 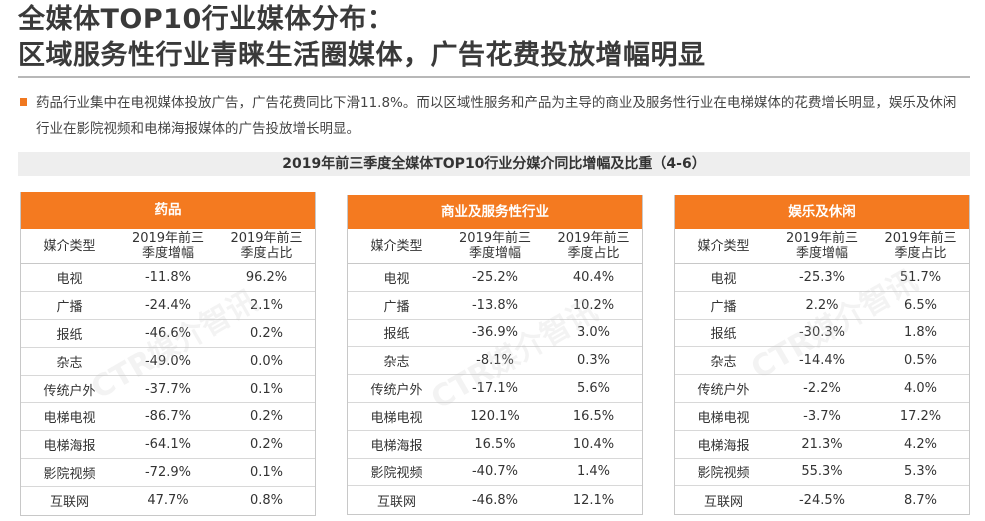 I want to click on share-cell: 40.4%, so click(x=593, y=277).